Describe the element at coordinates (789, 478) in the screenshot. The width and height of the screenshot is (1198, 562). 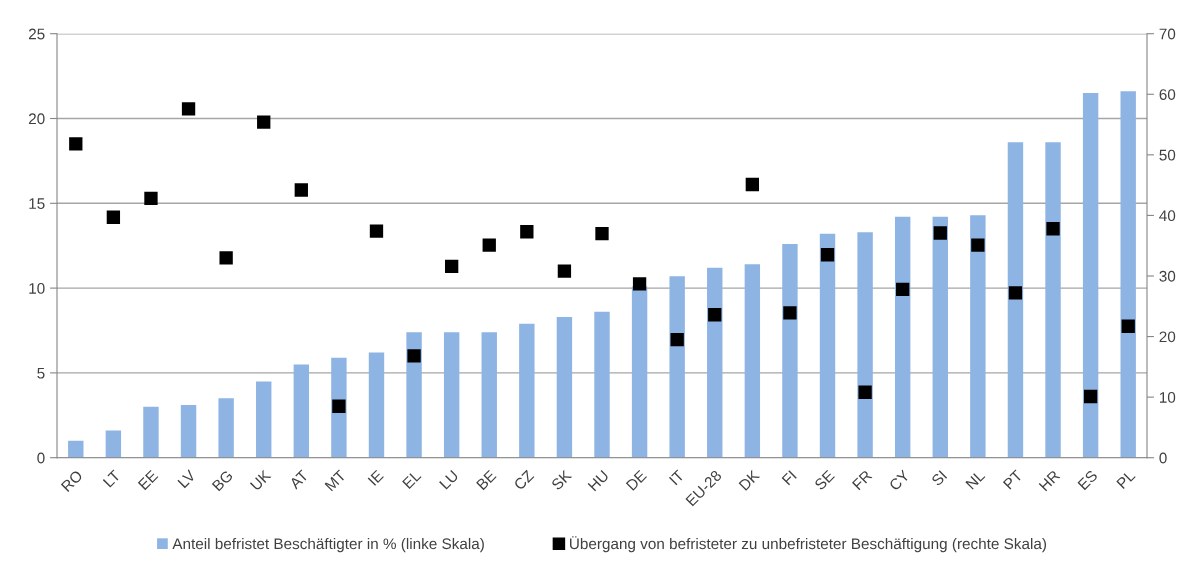
I see `x-tick-label: FI` at that location.